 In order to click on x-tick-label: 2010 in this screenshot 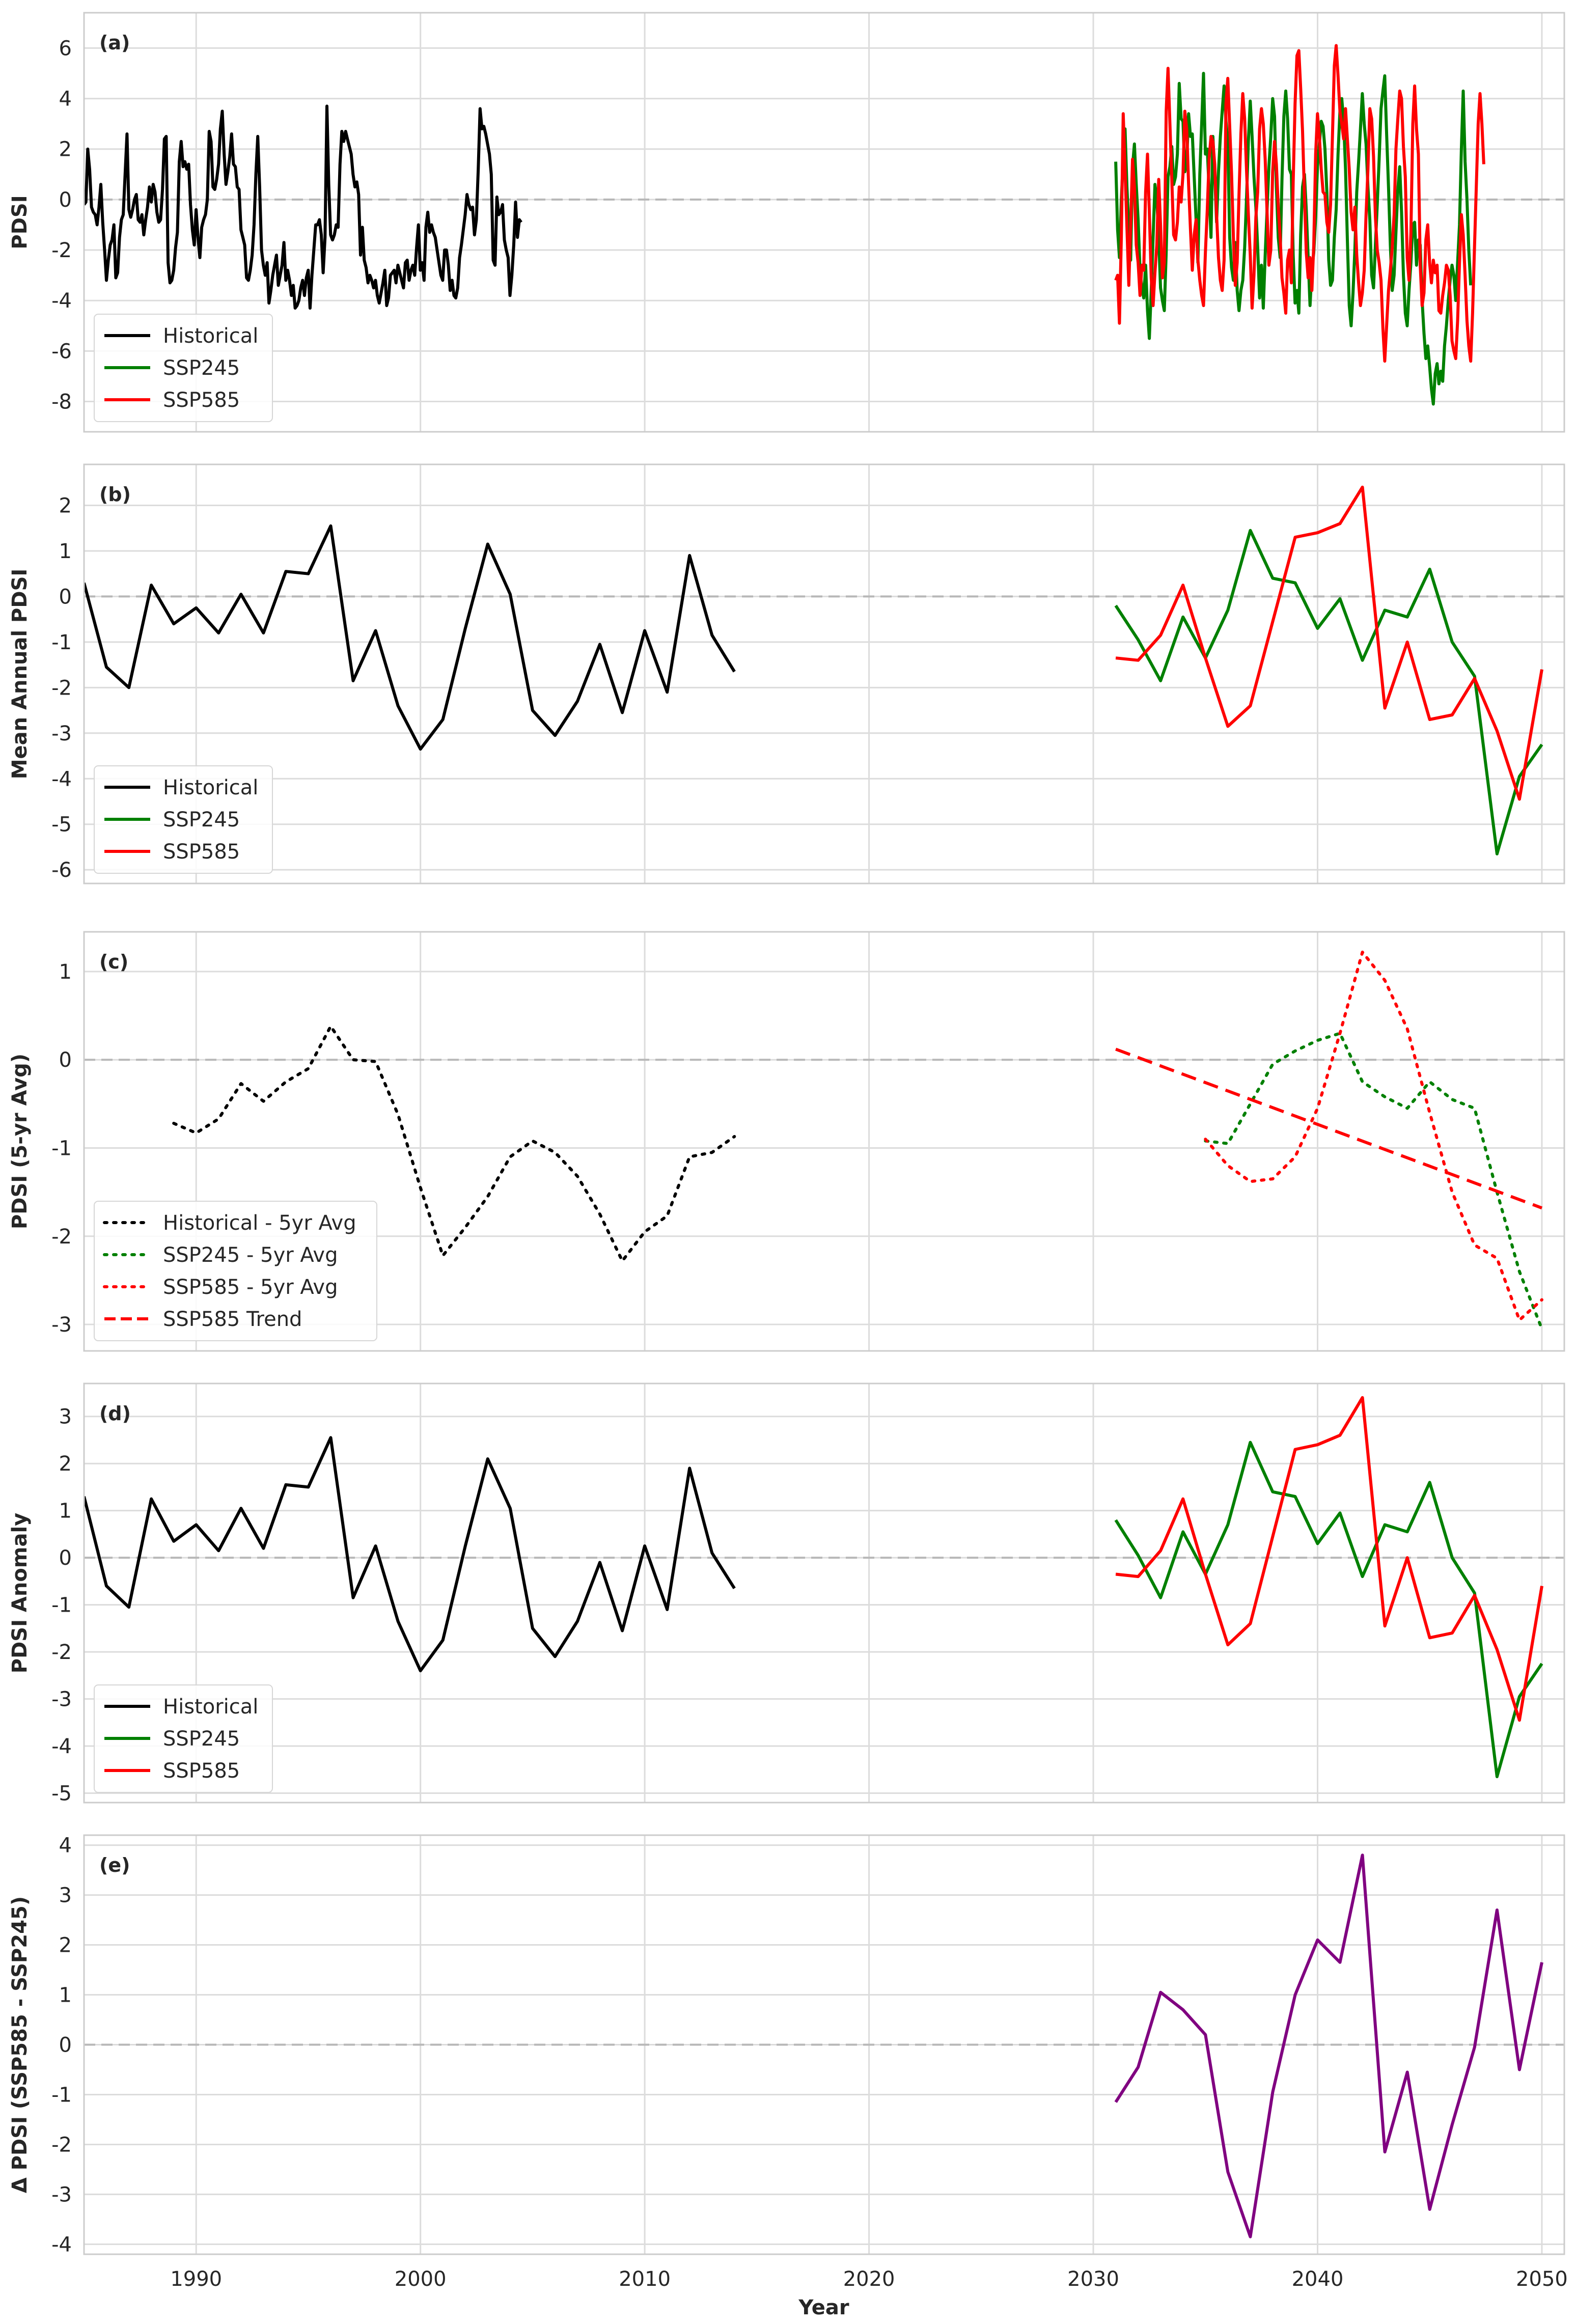, I will do `click(645, 2279)`.